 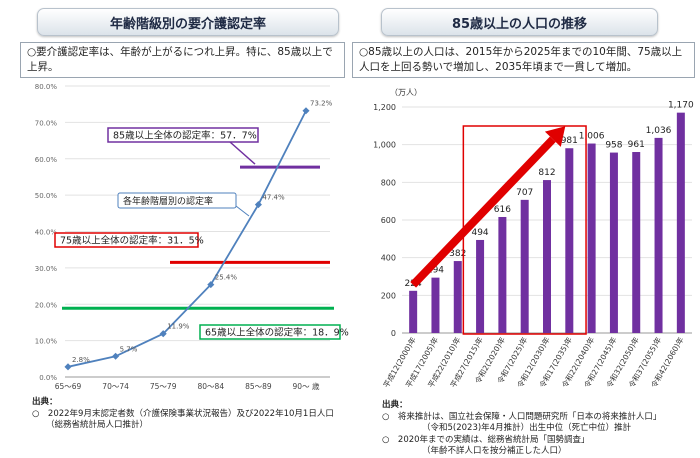 I want to click on data-label: 25.4%, so click(x=226, y=278).